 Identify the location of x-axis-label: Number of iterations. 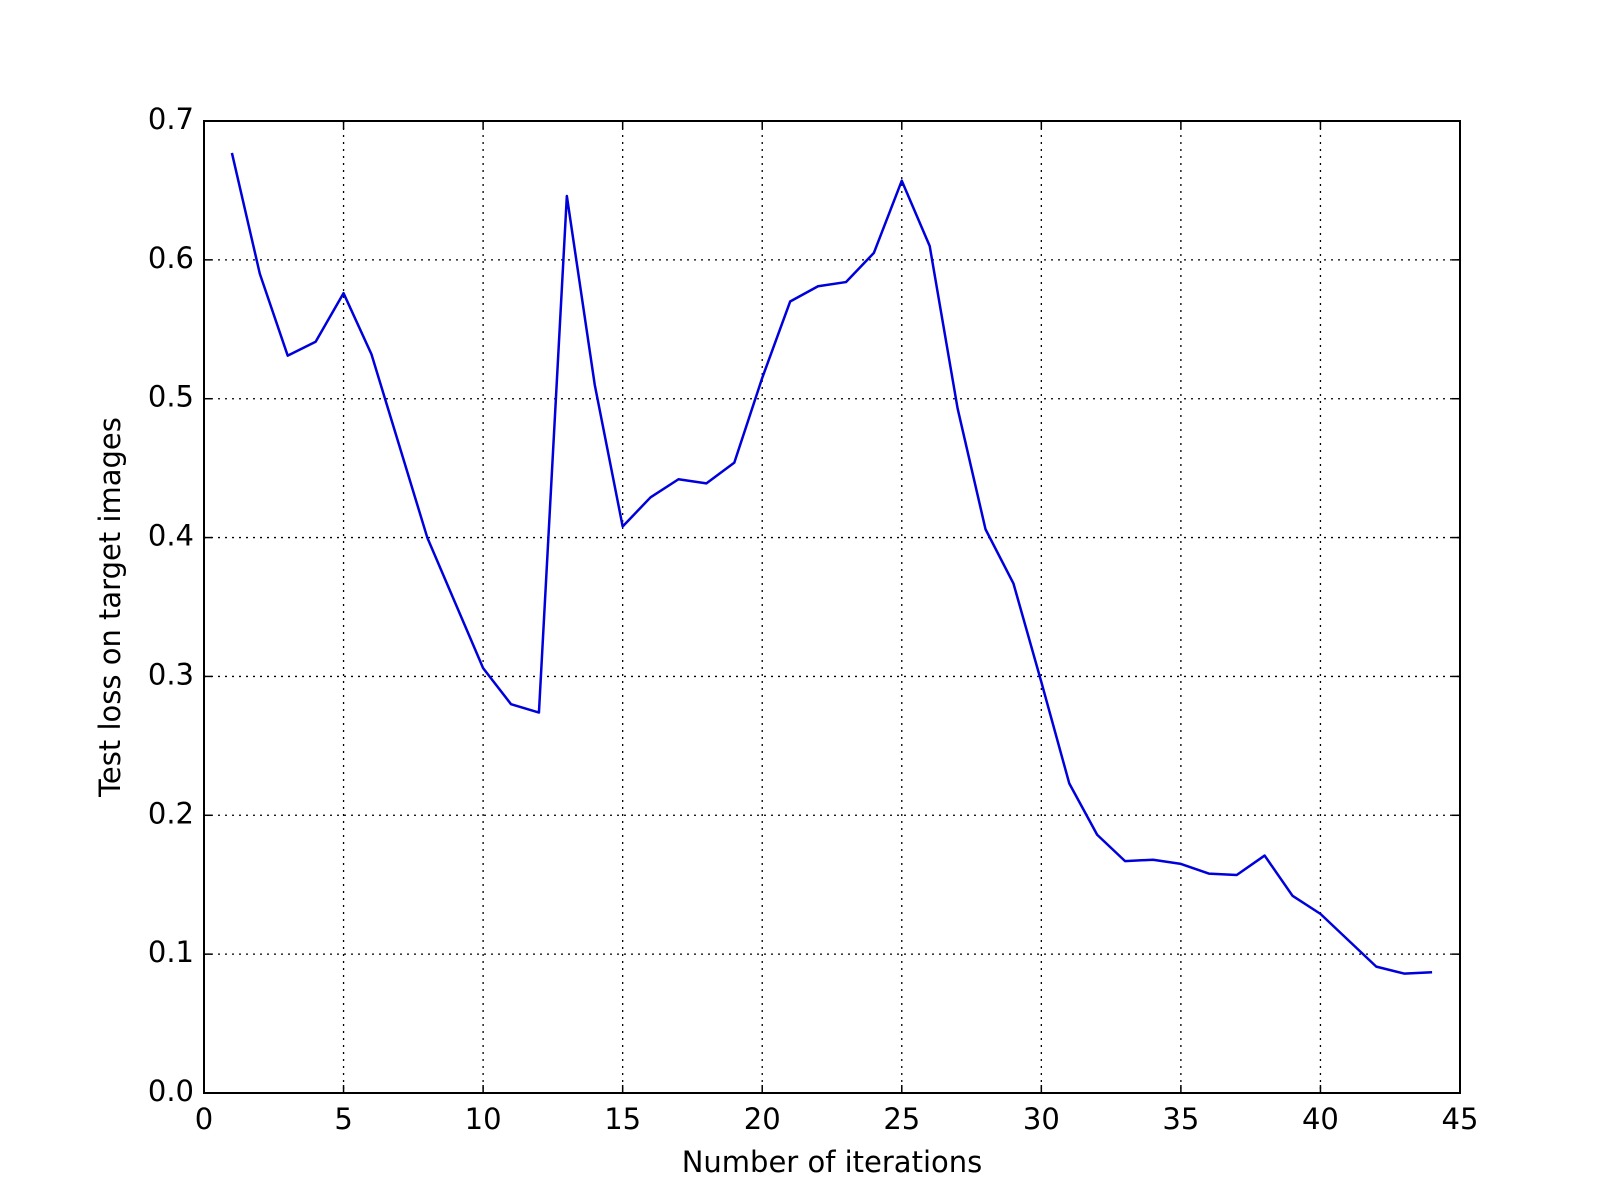
(832, 1162).